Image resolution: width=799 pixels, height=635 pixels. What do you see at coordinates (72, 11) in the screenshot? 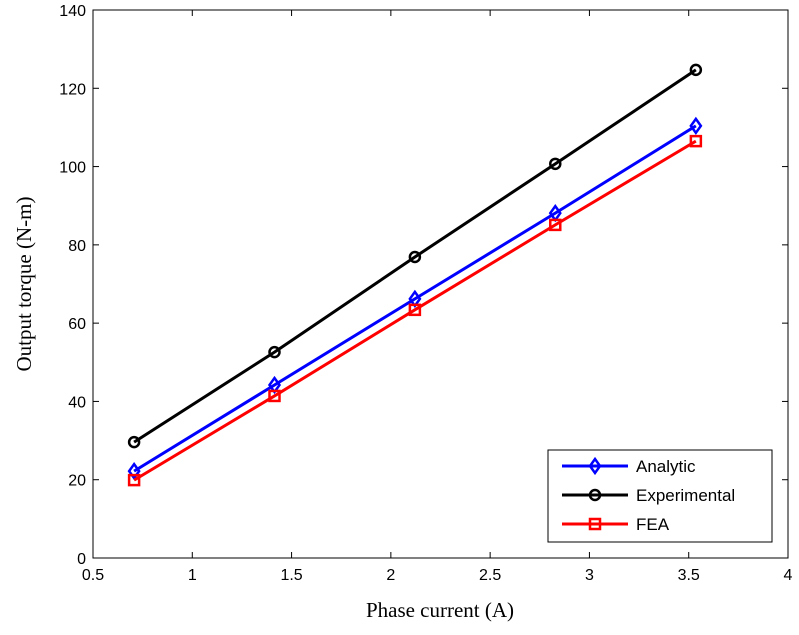
I see `y-tick-label: 140` at bounding box center [72, 11].